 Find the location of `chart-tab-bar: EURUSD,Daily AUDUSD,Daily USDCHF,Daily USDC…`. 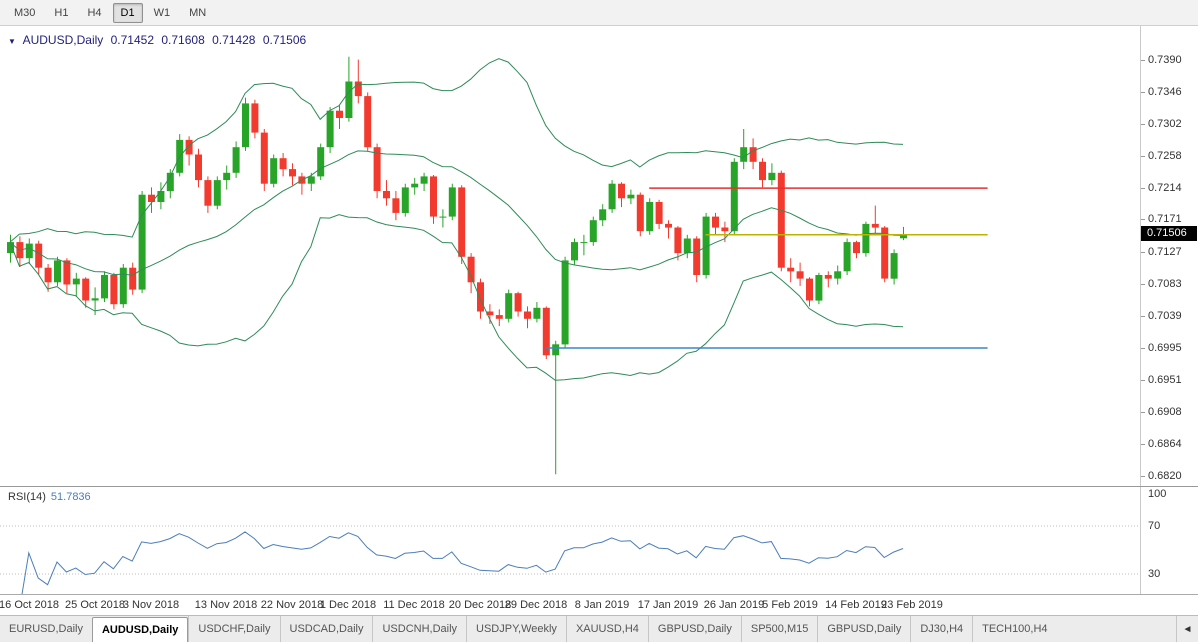

chart-tab-bar: EURUSD,Daily AUDUSD,Daily USDCHF,Daily USDC… is located at coordinates (599, 628).